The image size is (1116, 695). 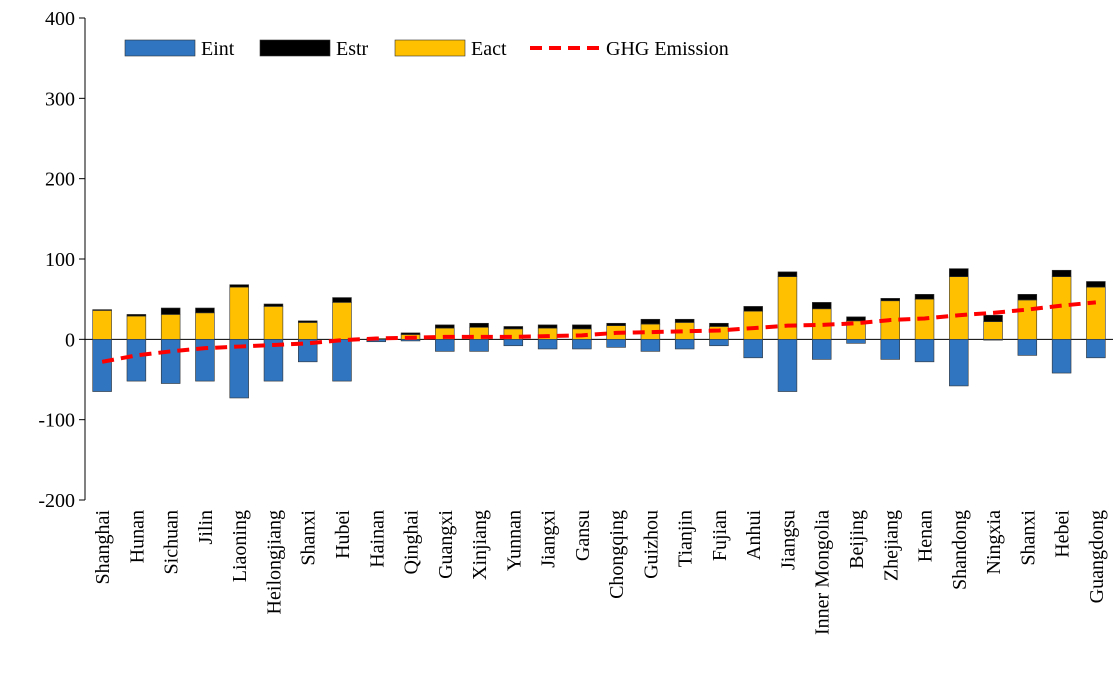 What do you see at coordinates (926, 536) in the screenshot?
I see `x-tick-label: Henan` at bounding box center [926, 536].